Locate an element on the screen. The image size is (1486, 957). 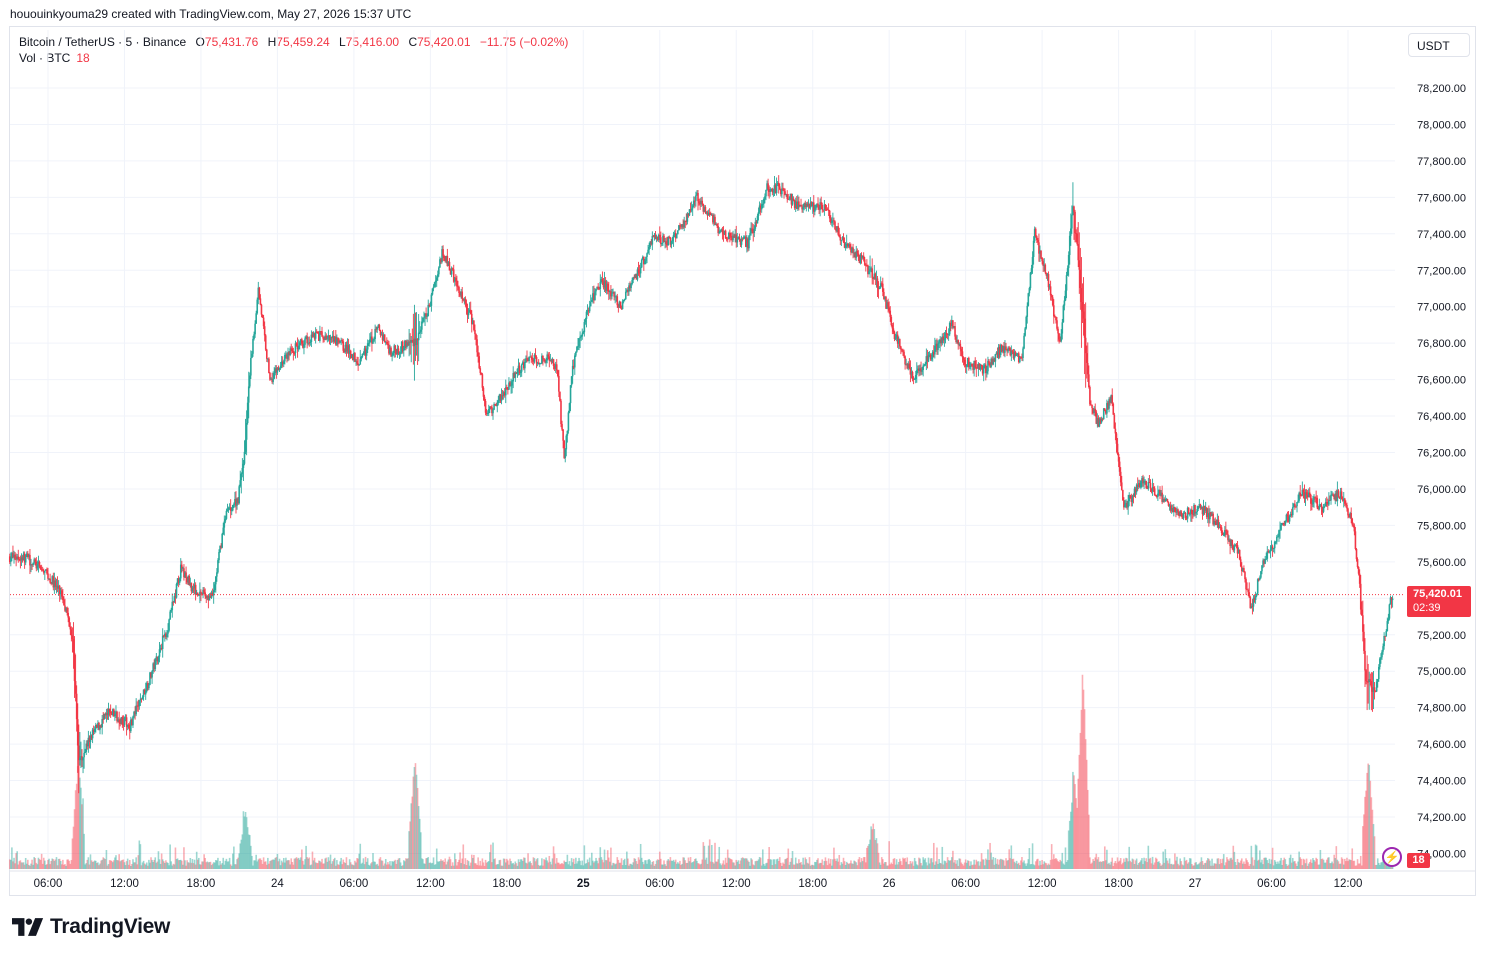
high-value: 75,459.24 is located at coordinates (303, 42).